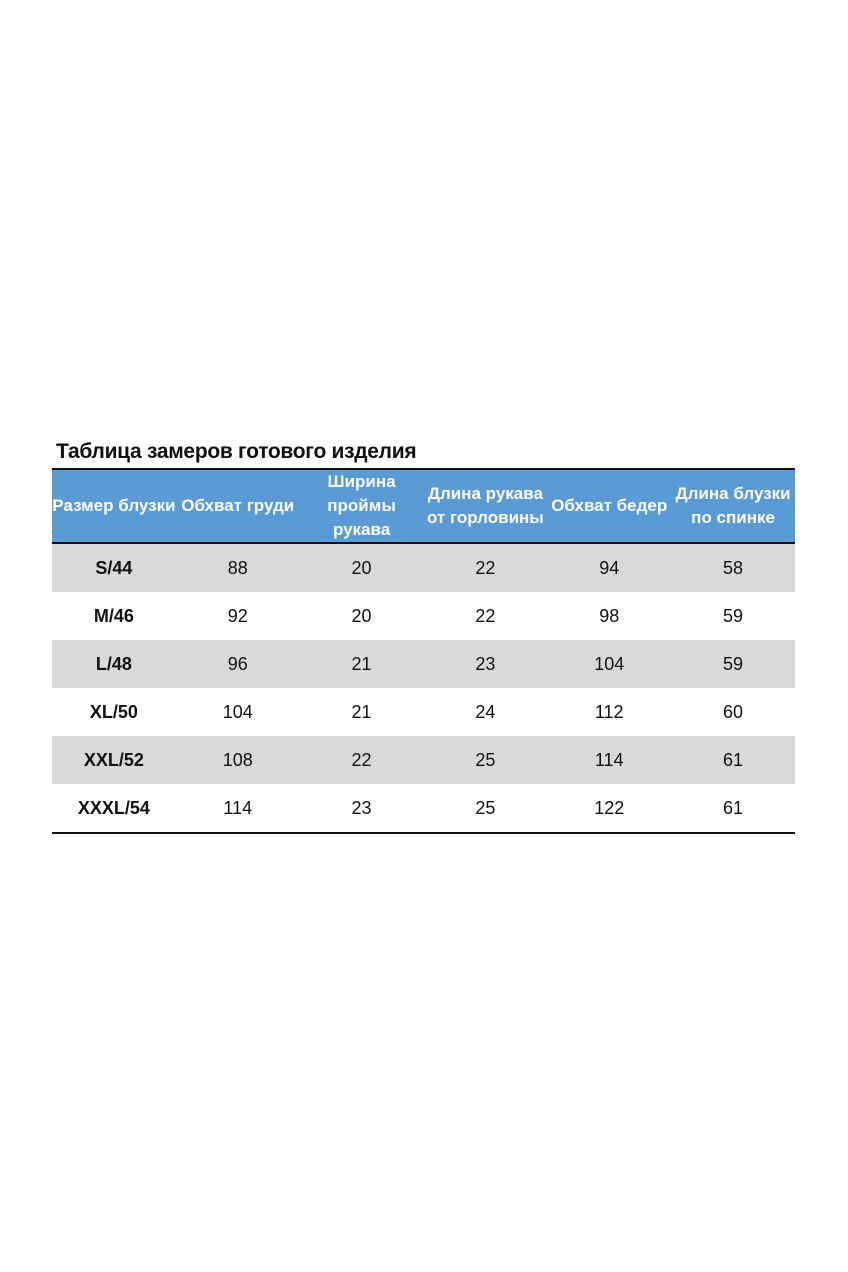  I want to click on header-back-length: Длина блузки по спинке, so click(733, 505).